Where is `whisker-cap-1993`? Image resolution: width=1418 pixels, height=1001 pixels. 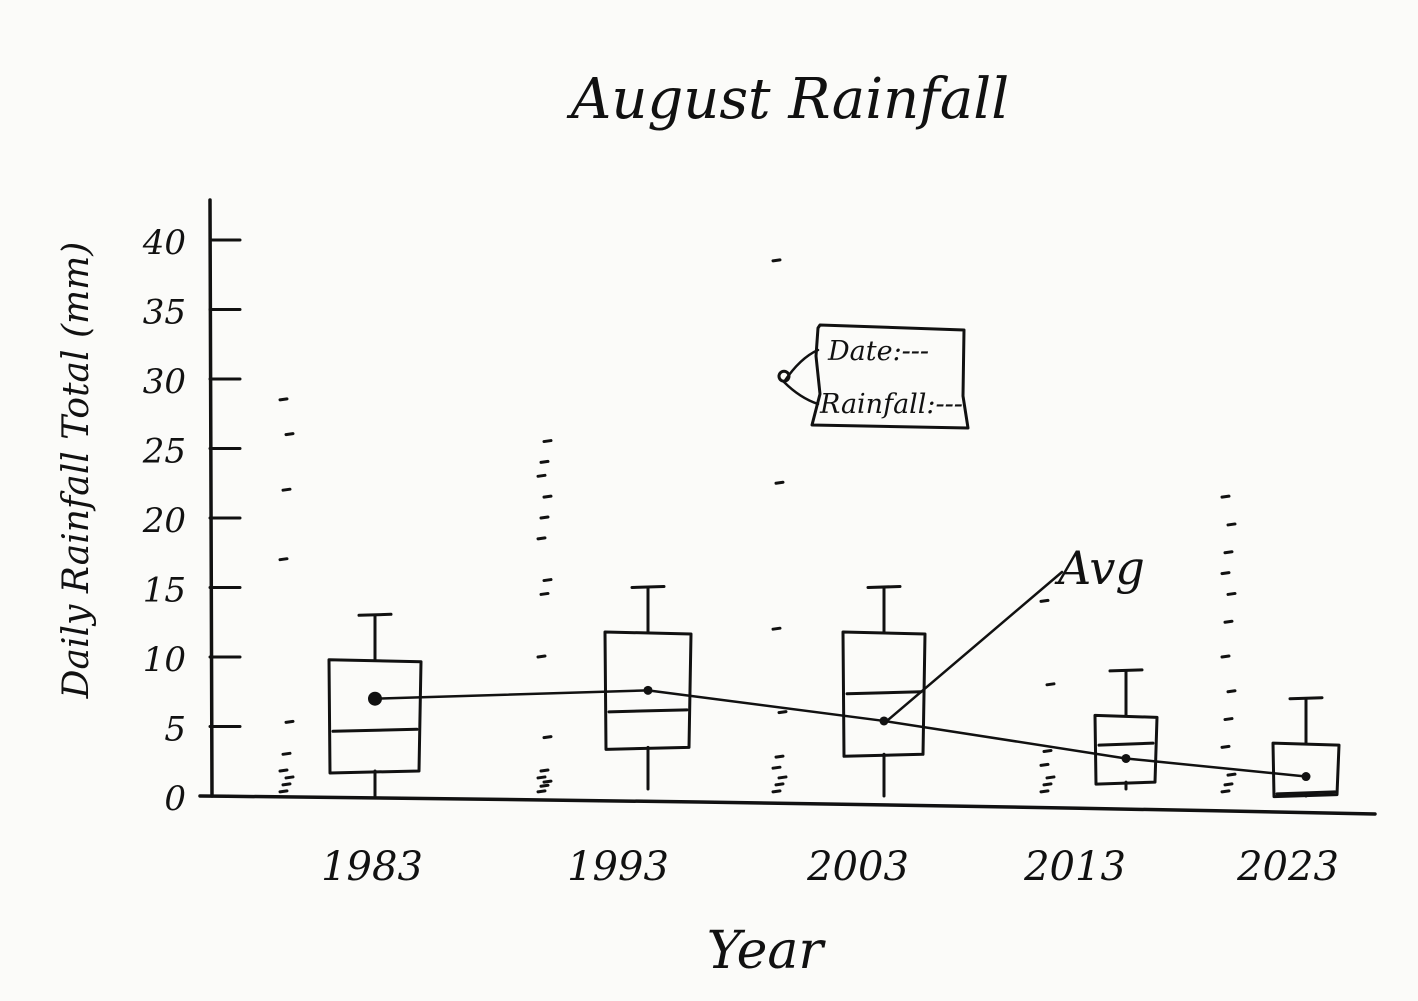
whisker-cap-1993 is located at coordinates (648, 587).